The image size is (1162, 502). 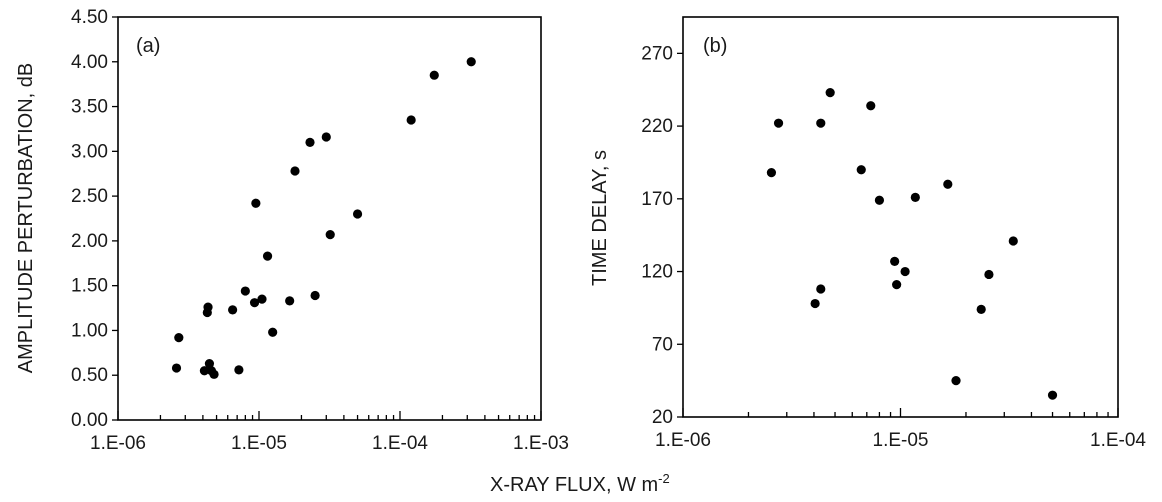 What do you see at coordinates (400, 443) in the screenshot?
I see `panel-a-x-tick-label: 1.E-04` at bounding box center [400, 443].